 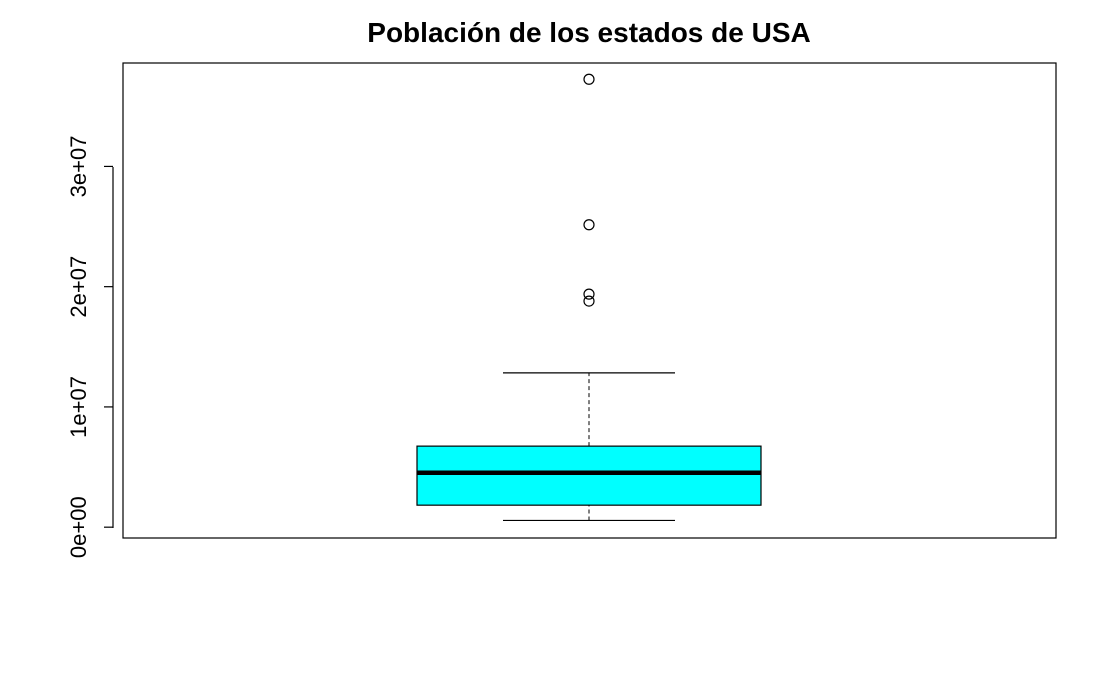 I want to click on y-tick-label: 1e+07, so click(x=78, y=407).